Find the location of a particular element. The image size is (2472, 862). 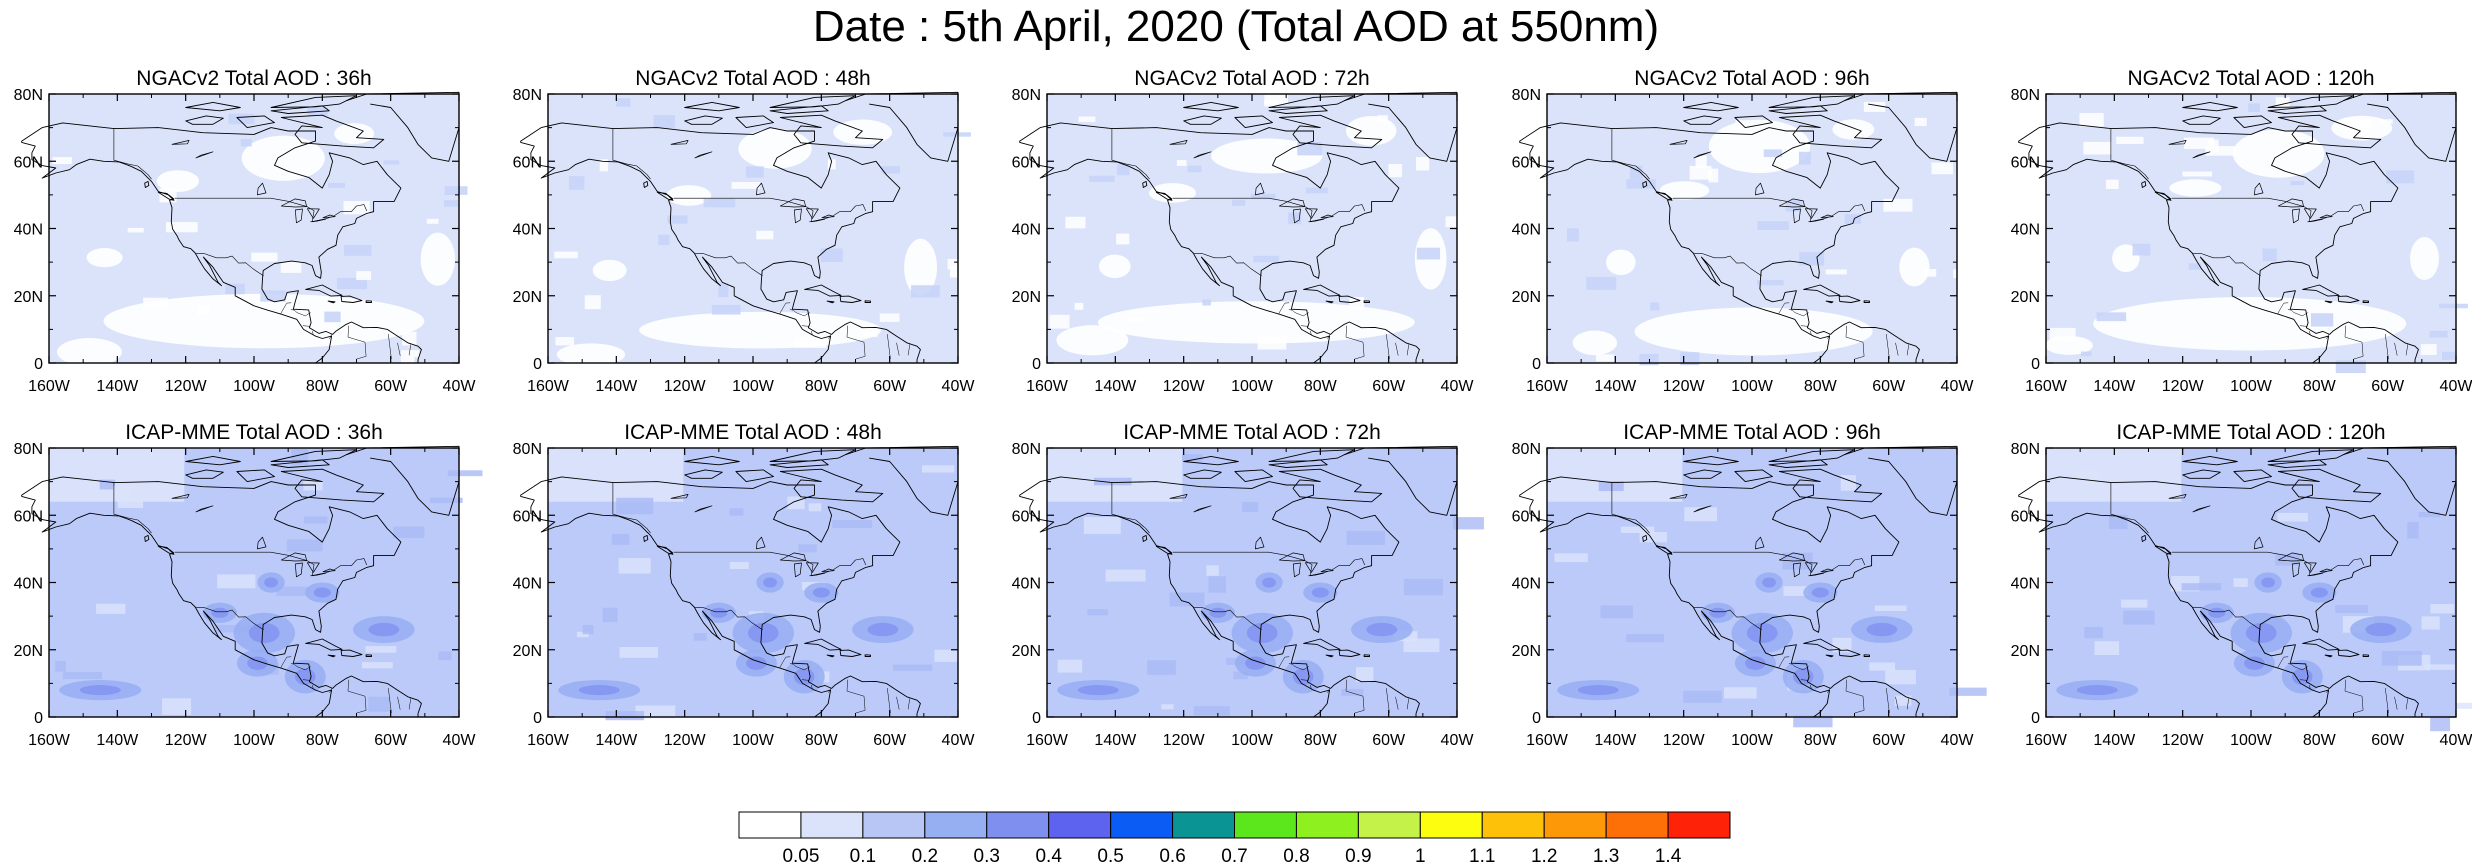

panel-title: NGACv2 Total AOD : 72h is located at coordinates (1252, 78).